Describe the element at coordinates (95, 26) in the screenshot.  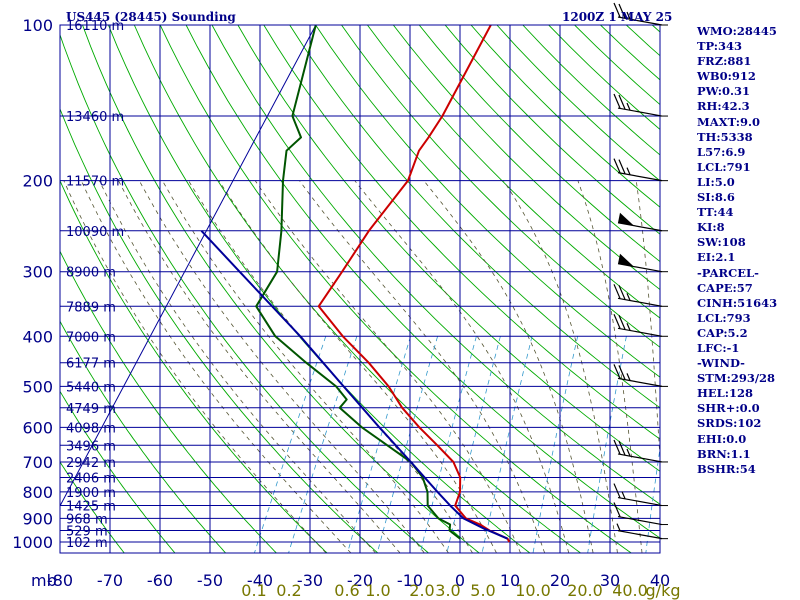
I see `height-label: 16110 m` at that location.